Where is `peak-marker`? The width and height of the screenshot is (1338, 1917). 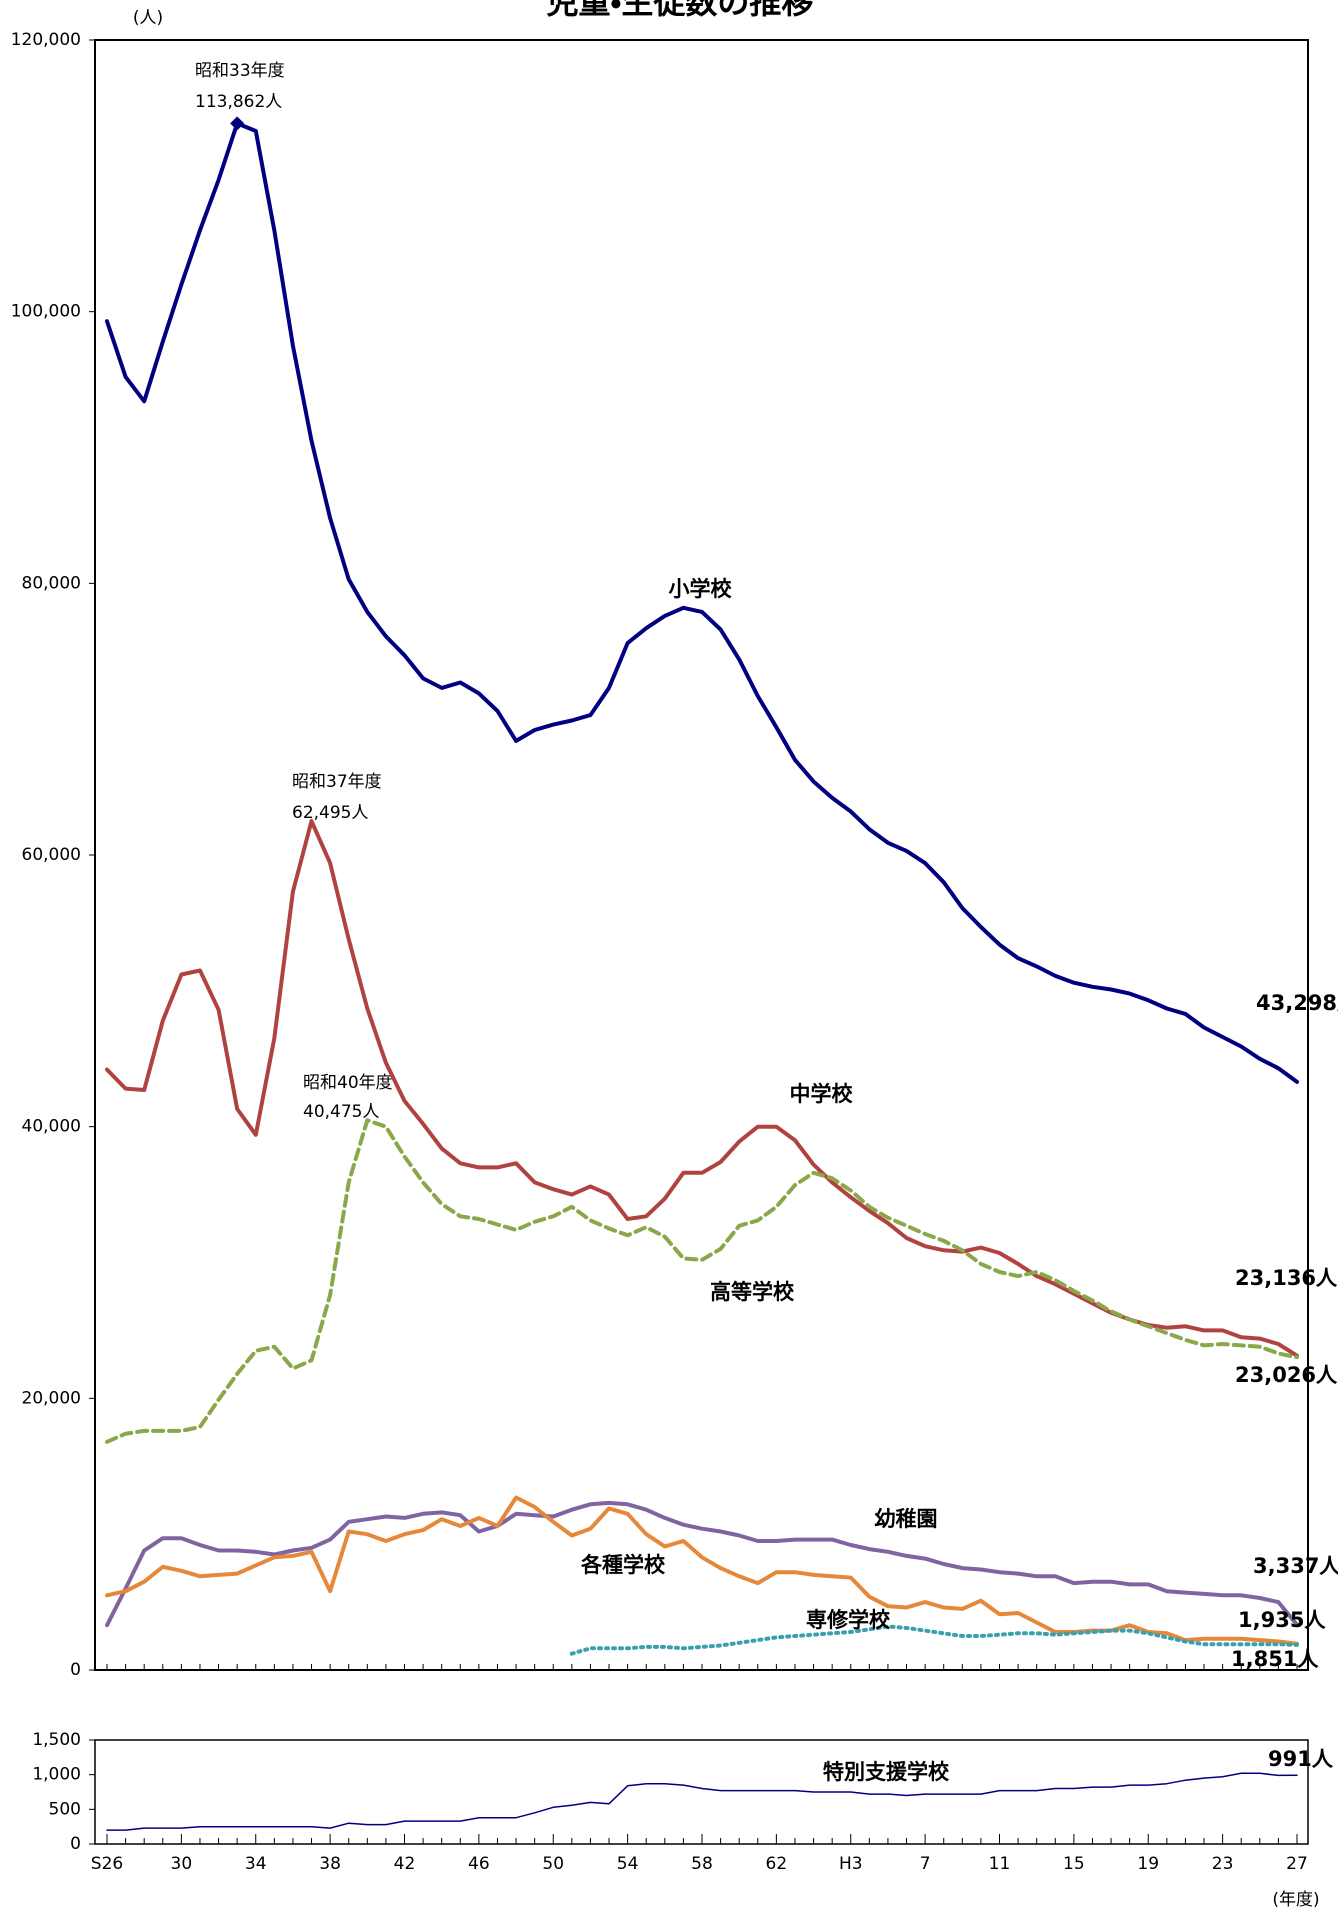 peak-marker is located at coordinates (237, 123).